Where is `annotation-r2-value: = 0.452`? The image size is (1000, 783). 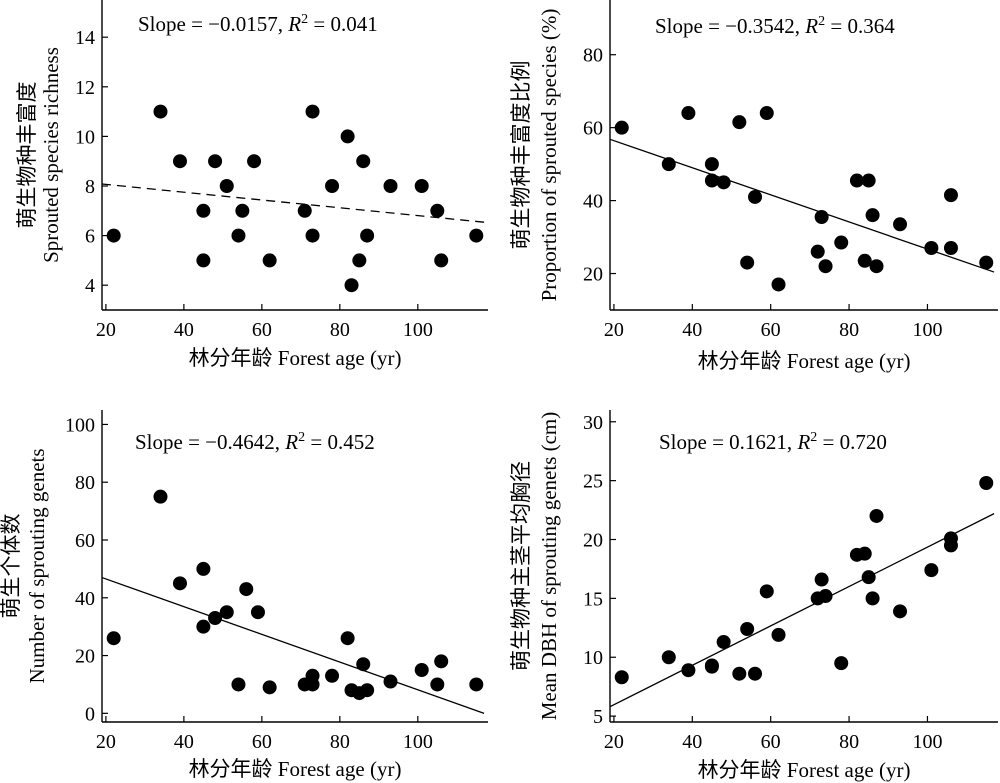 annotation-r2-value: = 0.452 is located at coordinates (340, 442).